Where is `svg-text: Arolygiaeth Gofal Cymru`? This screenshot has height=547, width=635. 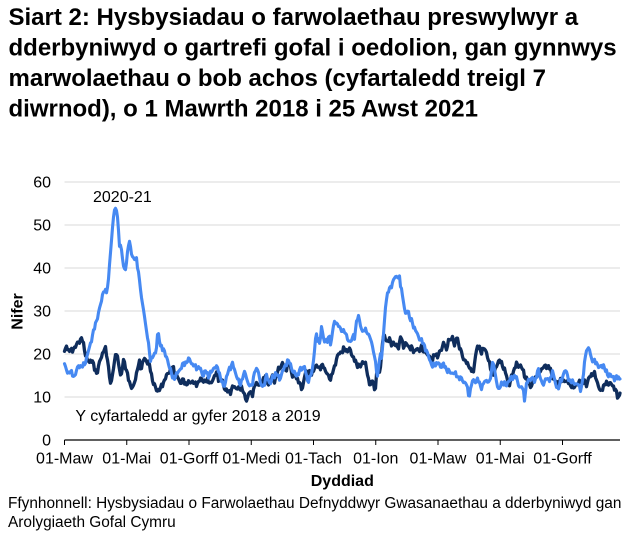
svg-text: Arolygiaeth Gofal Cymru is located at coordinates (92, 522).